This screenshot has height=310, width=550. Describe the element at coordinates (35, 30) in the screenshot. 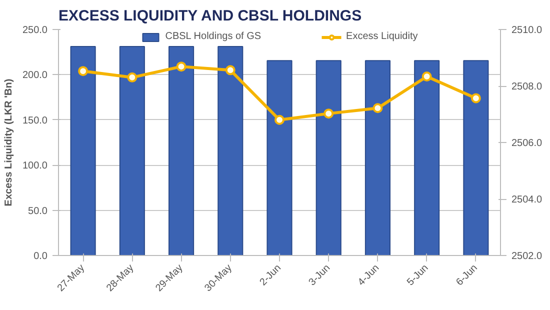

I see `y-tick-label: 250.0` at that location.